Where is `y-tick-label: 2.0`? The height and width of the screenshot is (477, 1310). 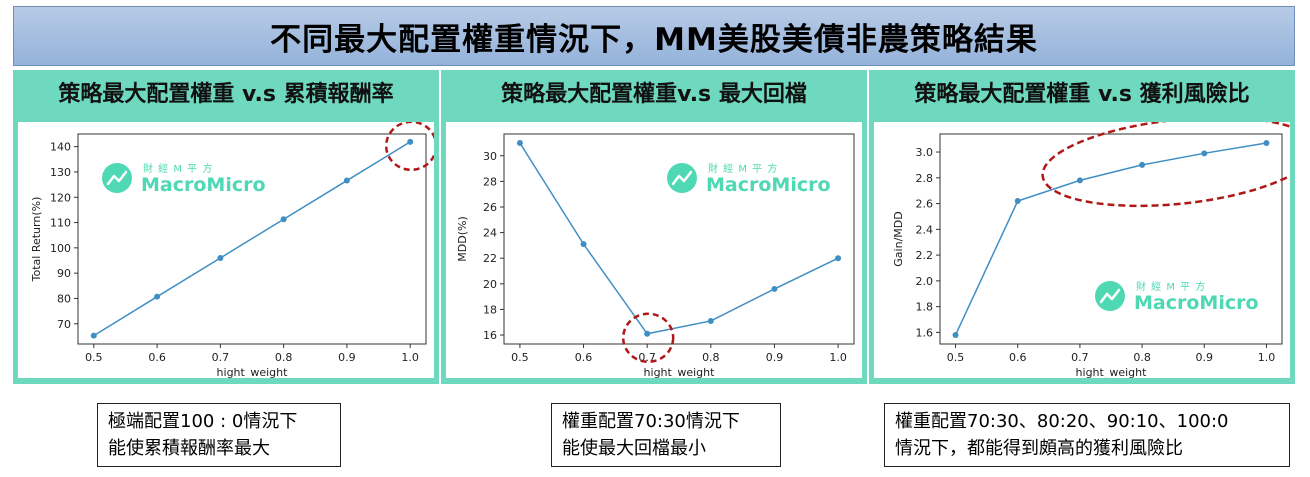
y-tick-label: 2.0 is located at coordinates (925, 281).